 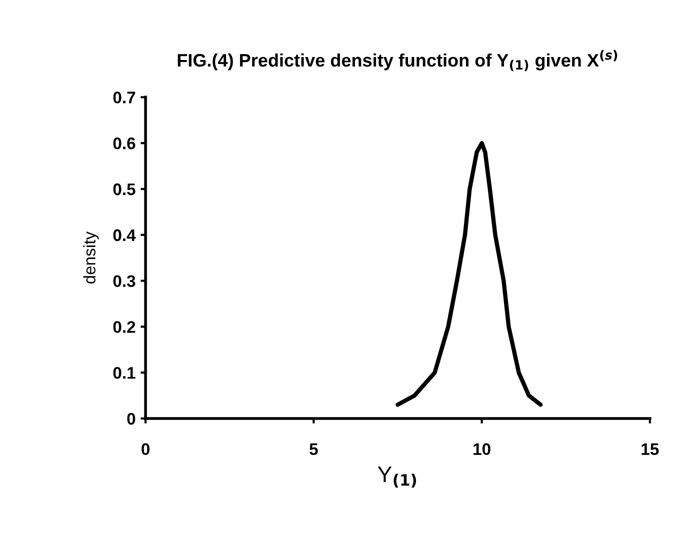 I want to click on y-axis-title: density, so click(x=91, y=257).